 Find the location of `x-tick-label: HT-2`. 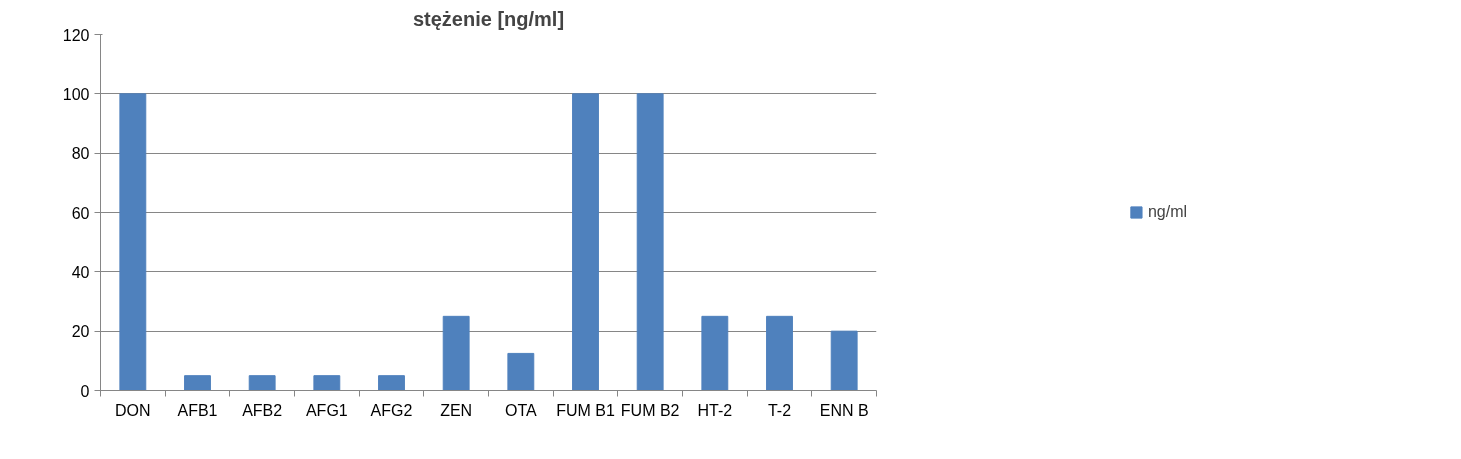

x-tick-label: HT-2 is located at coordinates (715, 410).